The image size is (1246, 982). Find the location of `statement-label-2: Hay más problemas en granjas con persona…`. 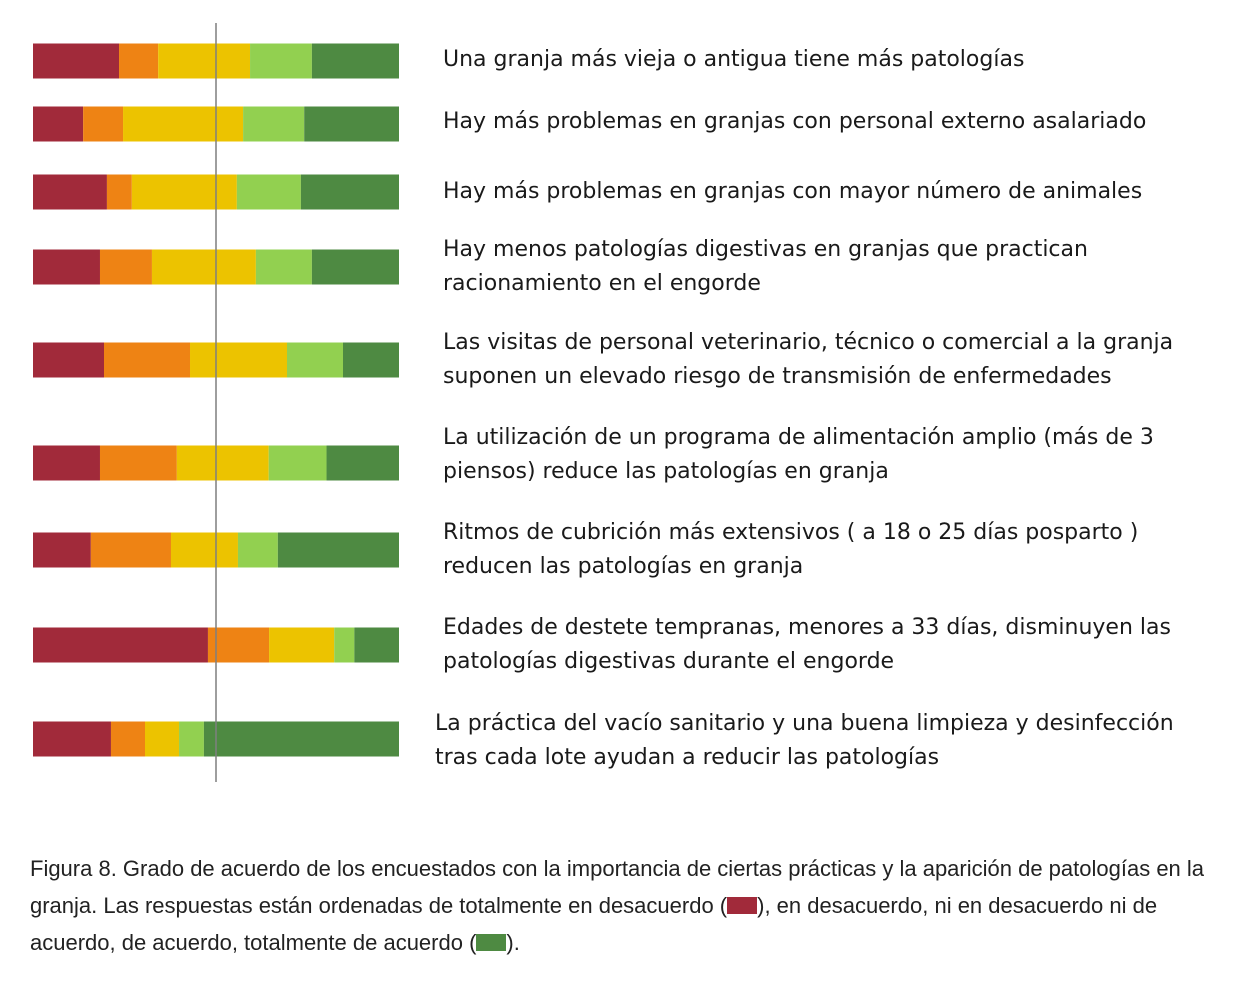

statement-label-2: Hay más problemas en granjas con persona… is located at coordinates (795, 121).